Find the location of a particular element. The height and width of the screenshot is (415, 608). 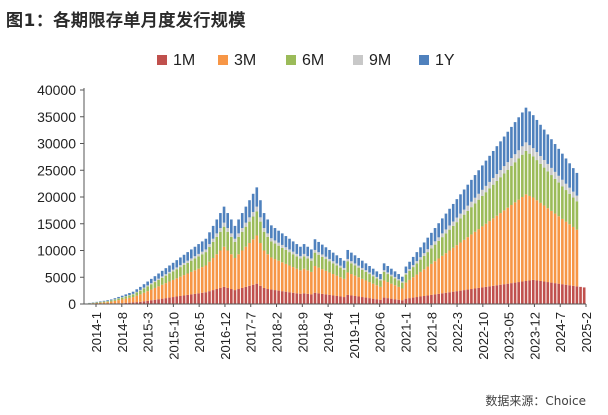

y-tick-label: 10000 is located at coordinates (56, 251).